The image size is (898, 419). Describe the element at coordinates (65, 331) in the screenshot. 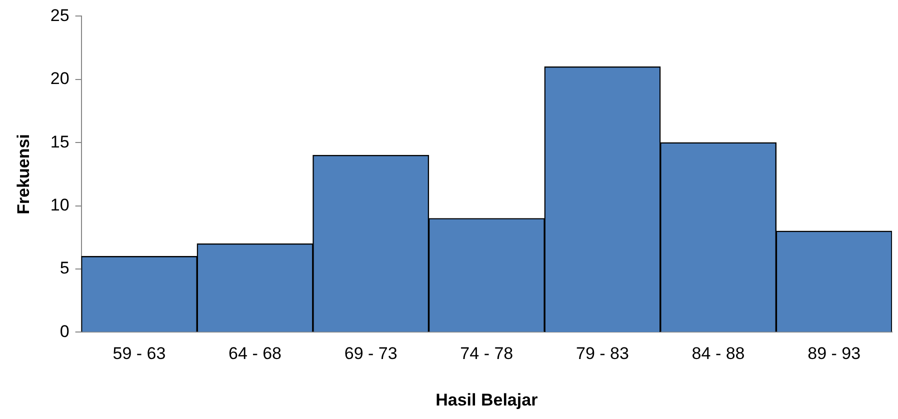

I see `y-tick-label: 0` at that location.